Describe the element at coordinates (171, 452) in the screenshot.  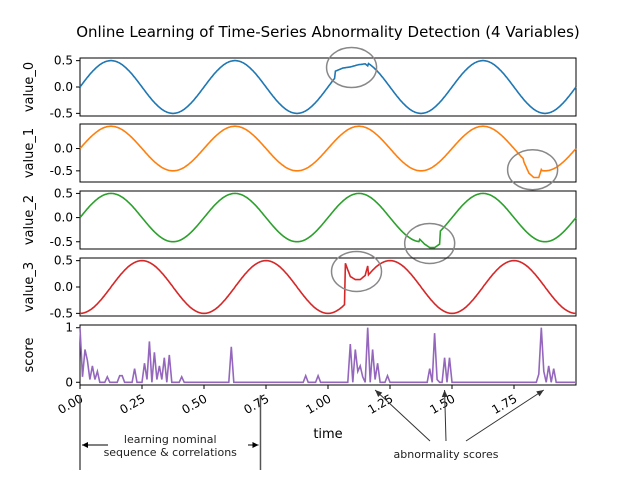
I see `annotation-learning-line: sequence & correlations` at that location.